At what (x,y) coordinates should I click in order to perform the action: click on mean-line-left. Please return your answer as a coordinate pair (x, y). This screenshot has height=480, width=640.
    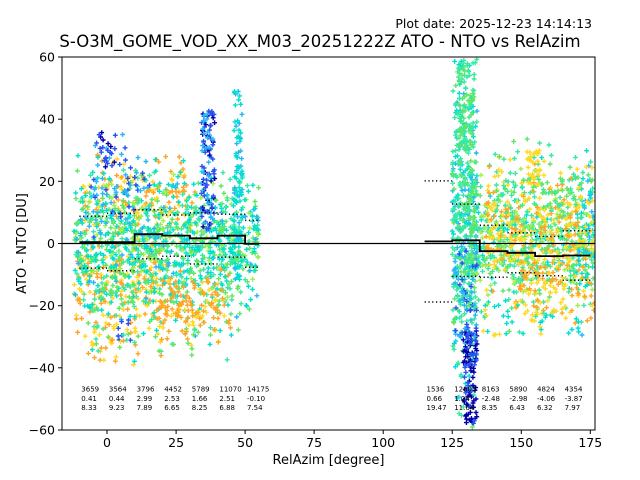
    Looking at the image, I should click on (169, 239).